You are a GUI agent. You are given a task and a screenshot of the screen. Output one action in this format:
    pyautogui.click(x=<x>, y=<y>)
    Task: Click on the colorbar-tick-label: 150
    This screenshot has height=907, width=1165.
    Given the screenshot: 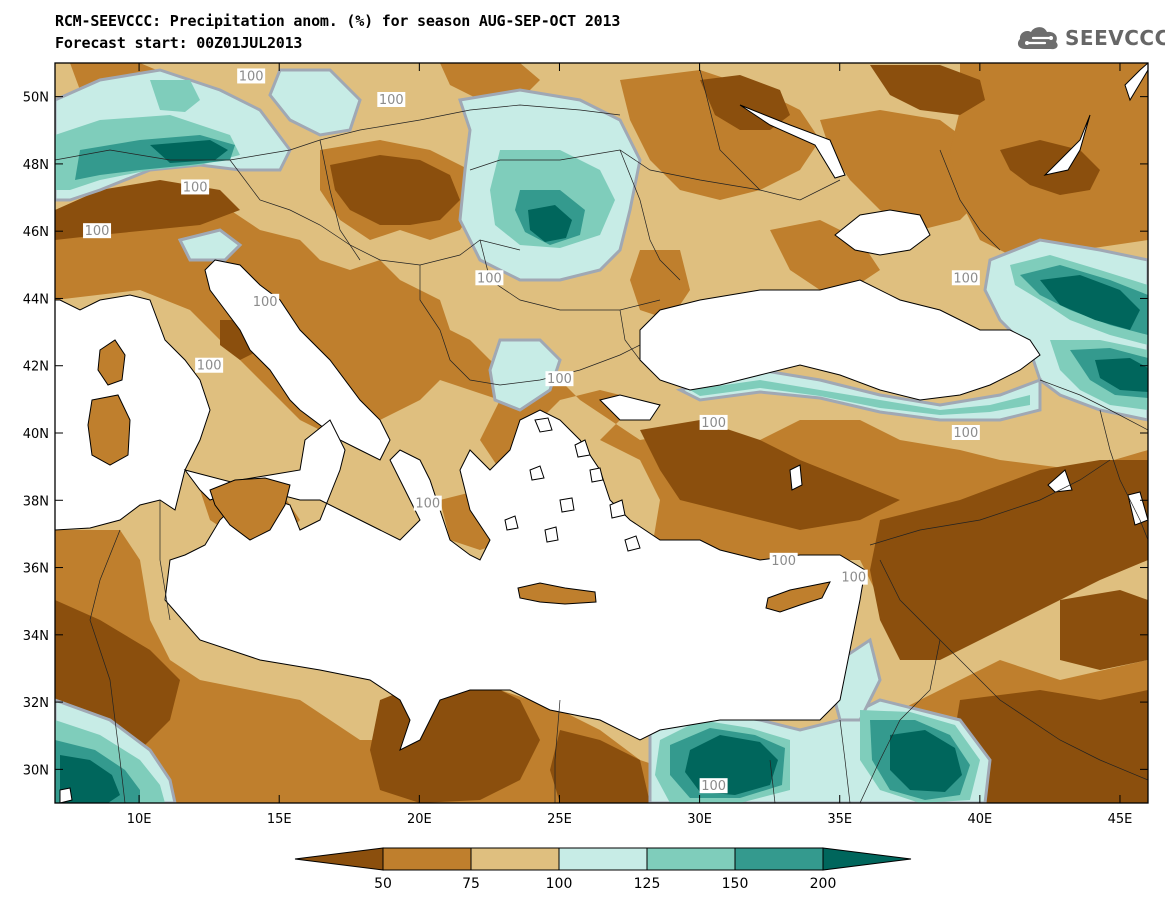 What is the action you would take?
    pyautogui.click(x=735, y=884)
    